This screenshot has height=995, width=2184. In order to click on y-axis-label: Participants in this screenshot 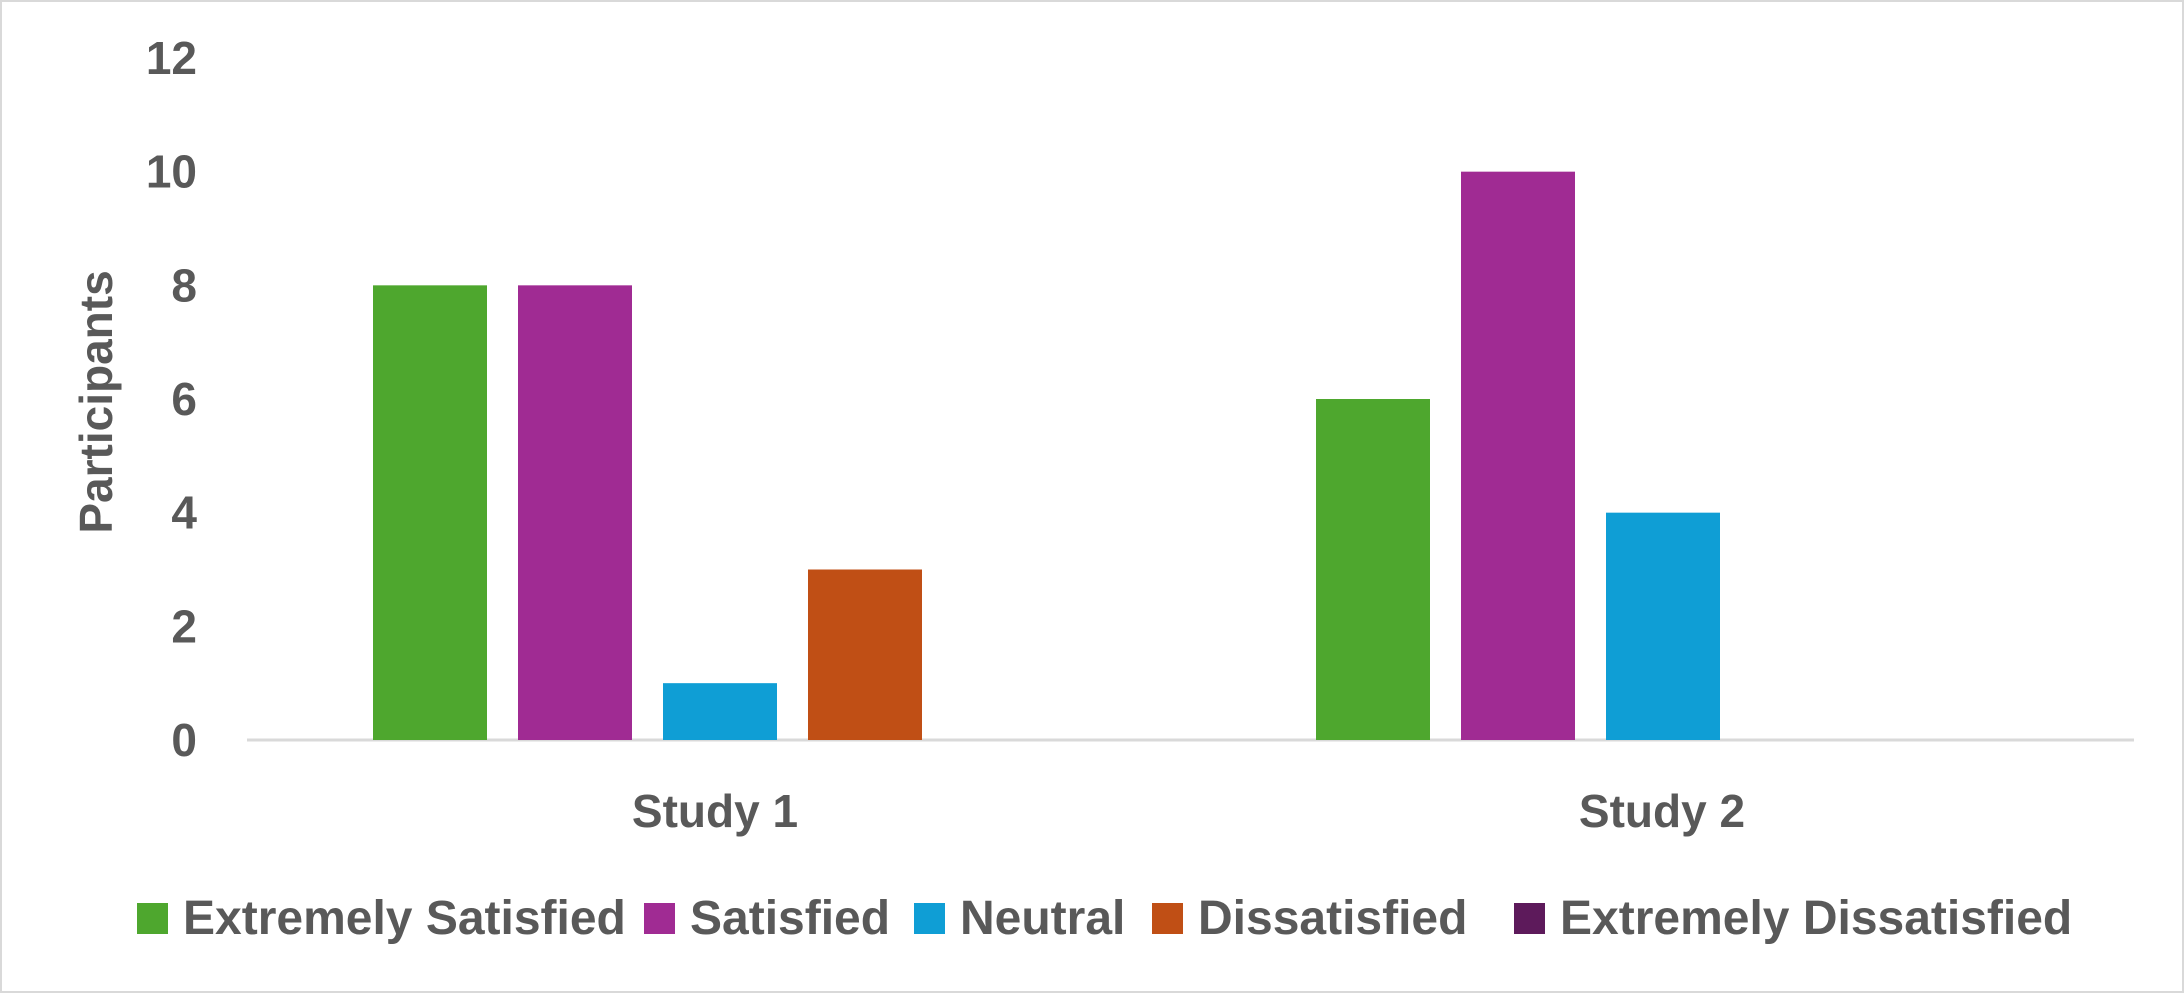, I will do `click(96, 401)`.